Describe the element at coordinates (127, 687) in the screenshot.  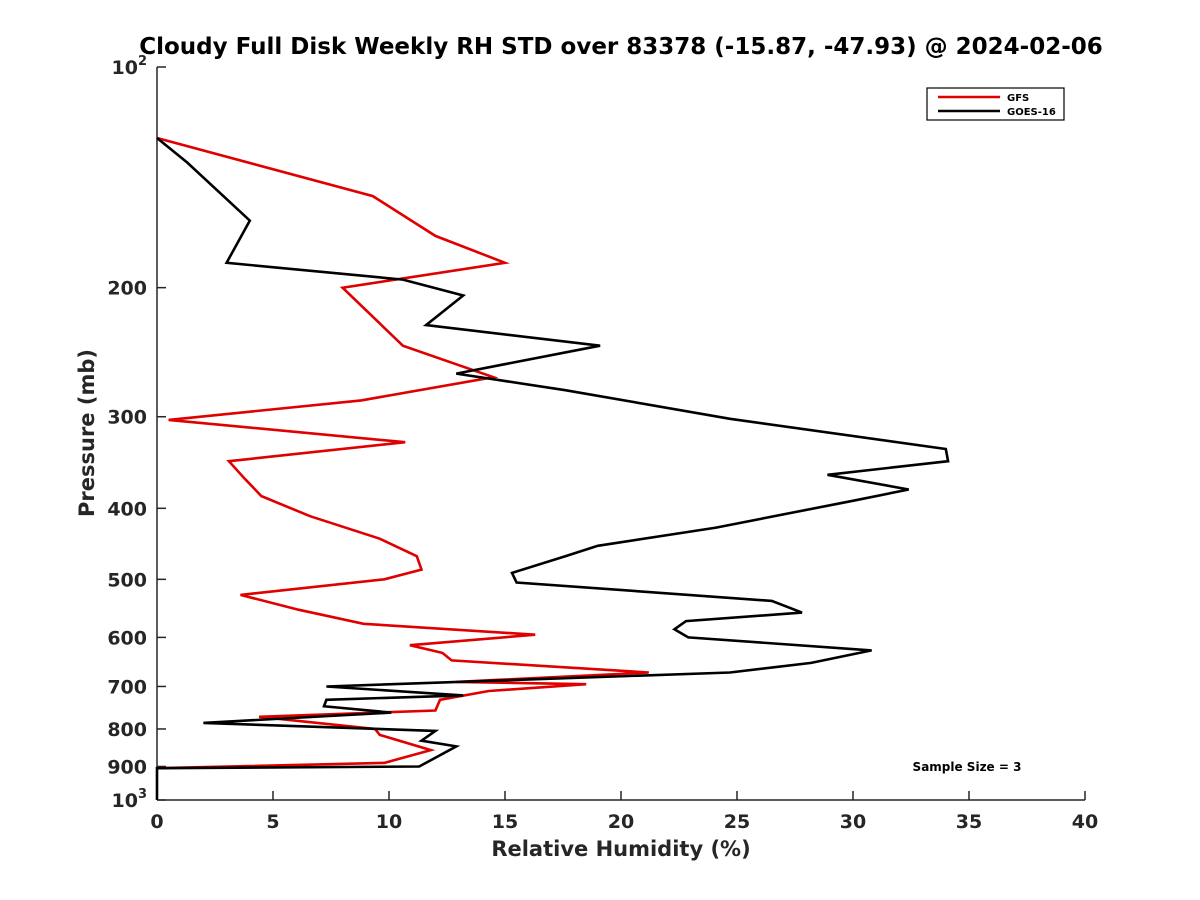
I see `y-tick-label: 700` at that location.